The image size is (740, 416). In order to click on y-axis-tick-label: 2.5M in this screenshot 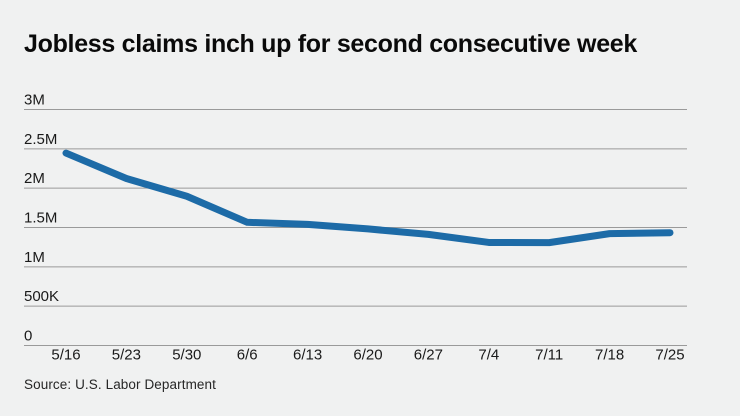, I will do `click(40, 139)`.